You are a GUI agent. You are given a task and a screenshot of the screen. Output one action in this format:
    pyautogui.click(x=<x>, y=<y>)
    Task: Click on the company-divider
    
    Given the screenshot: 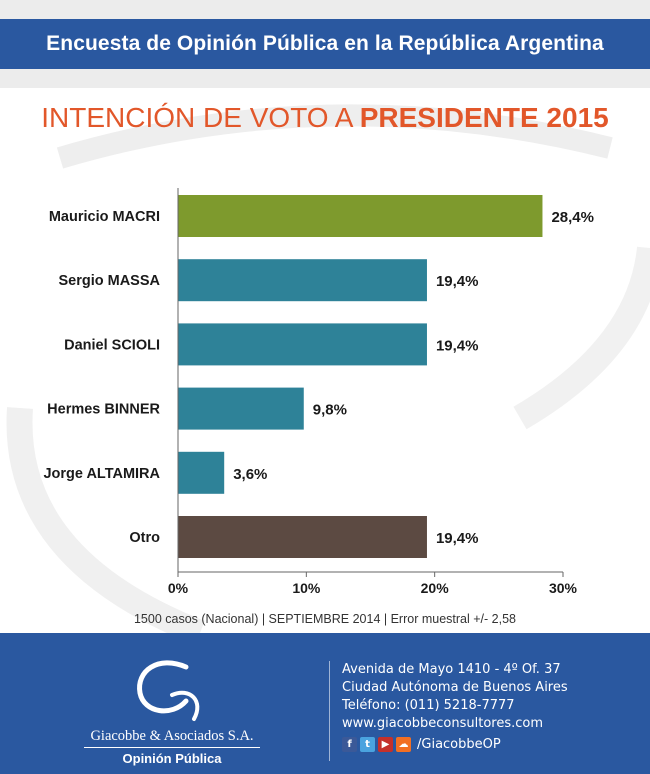 What is the action you would take?
    pyautogui.click(x=172, y=747)
    